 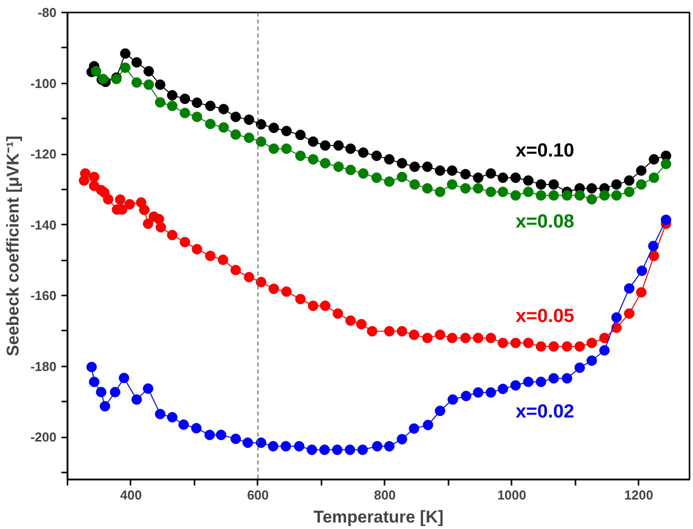 What do you see at coordinates (258, 495) in the screenshot?
I see `x-tick-label: 600` at bounding box center [258, 495].